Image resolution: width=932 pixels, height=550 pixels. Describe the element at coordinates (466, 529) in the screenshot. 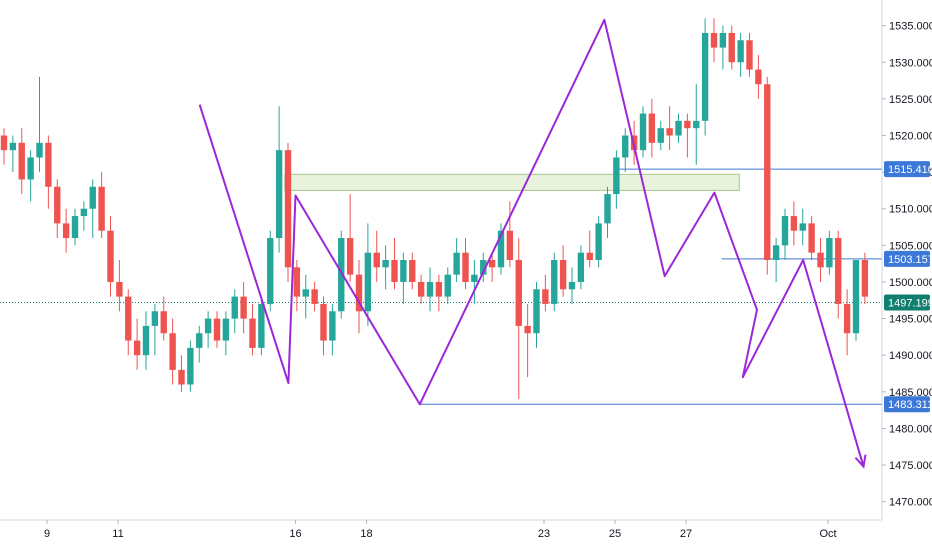

I see `time-axis: 9111618232527Oct379` at that location.